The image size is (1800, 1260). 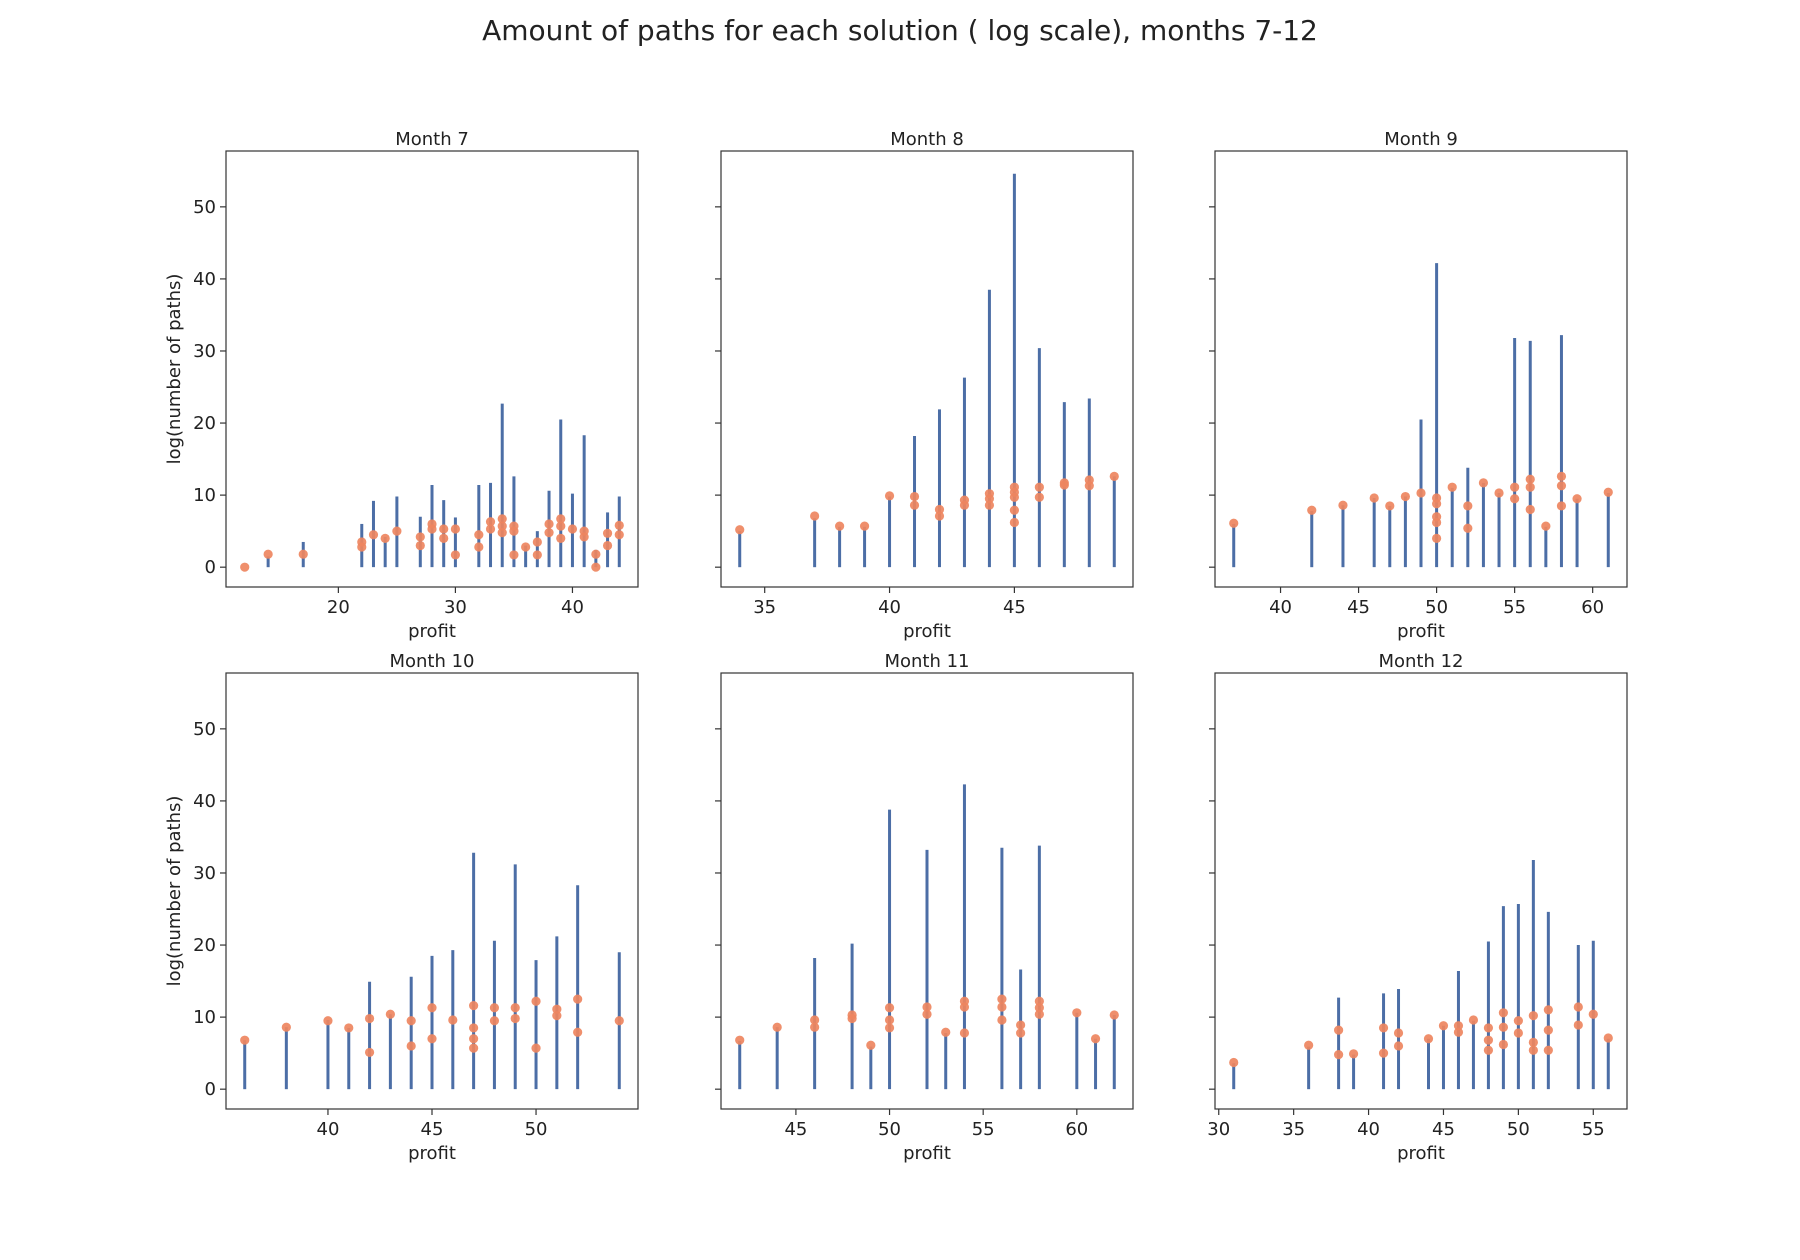 I want to click on y-axis-label: log(number of paths), so click(x=174, y=369).